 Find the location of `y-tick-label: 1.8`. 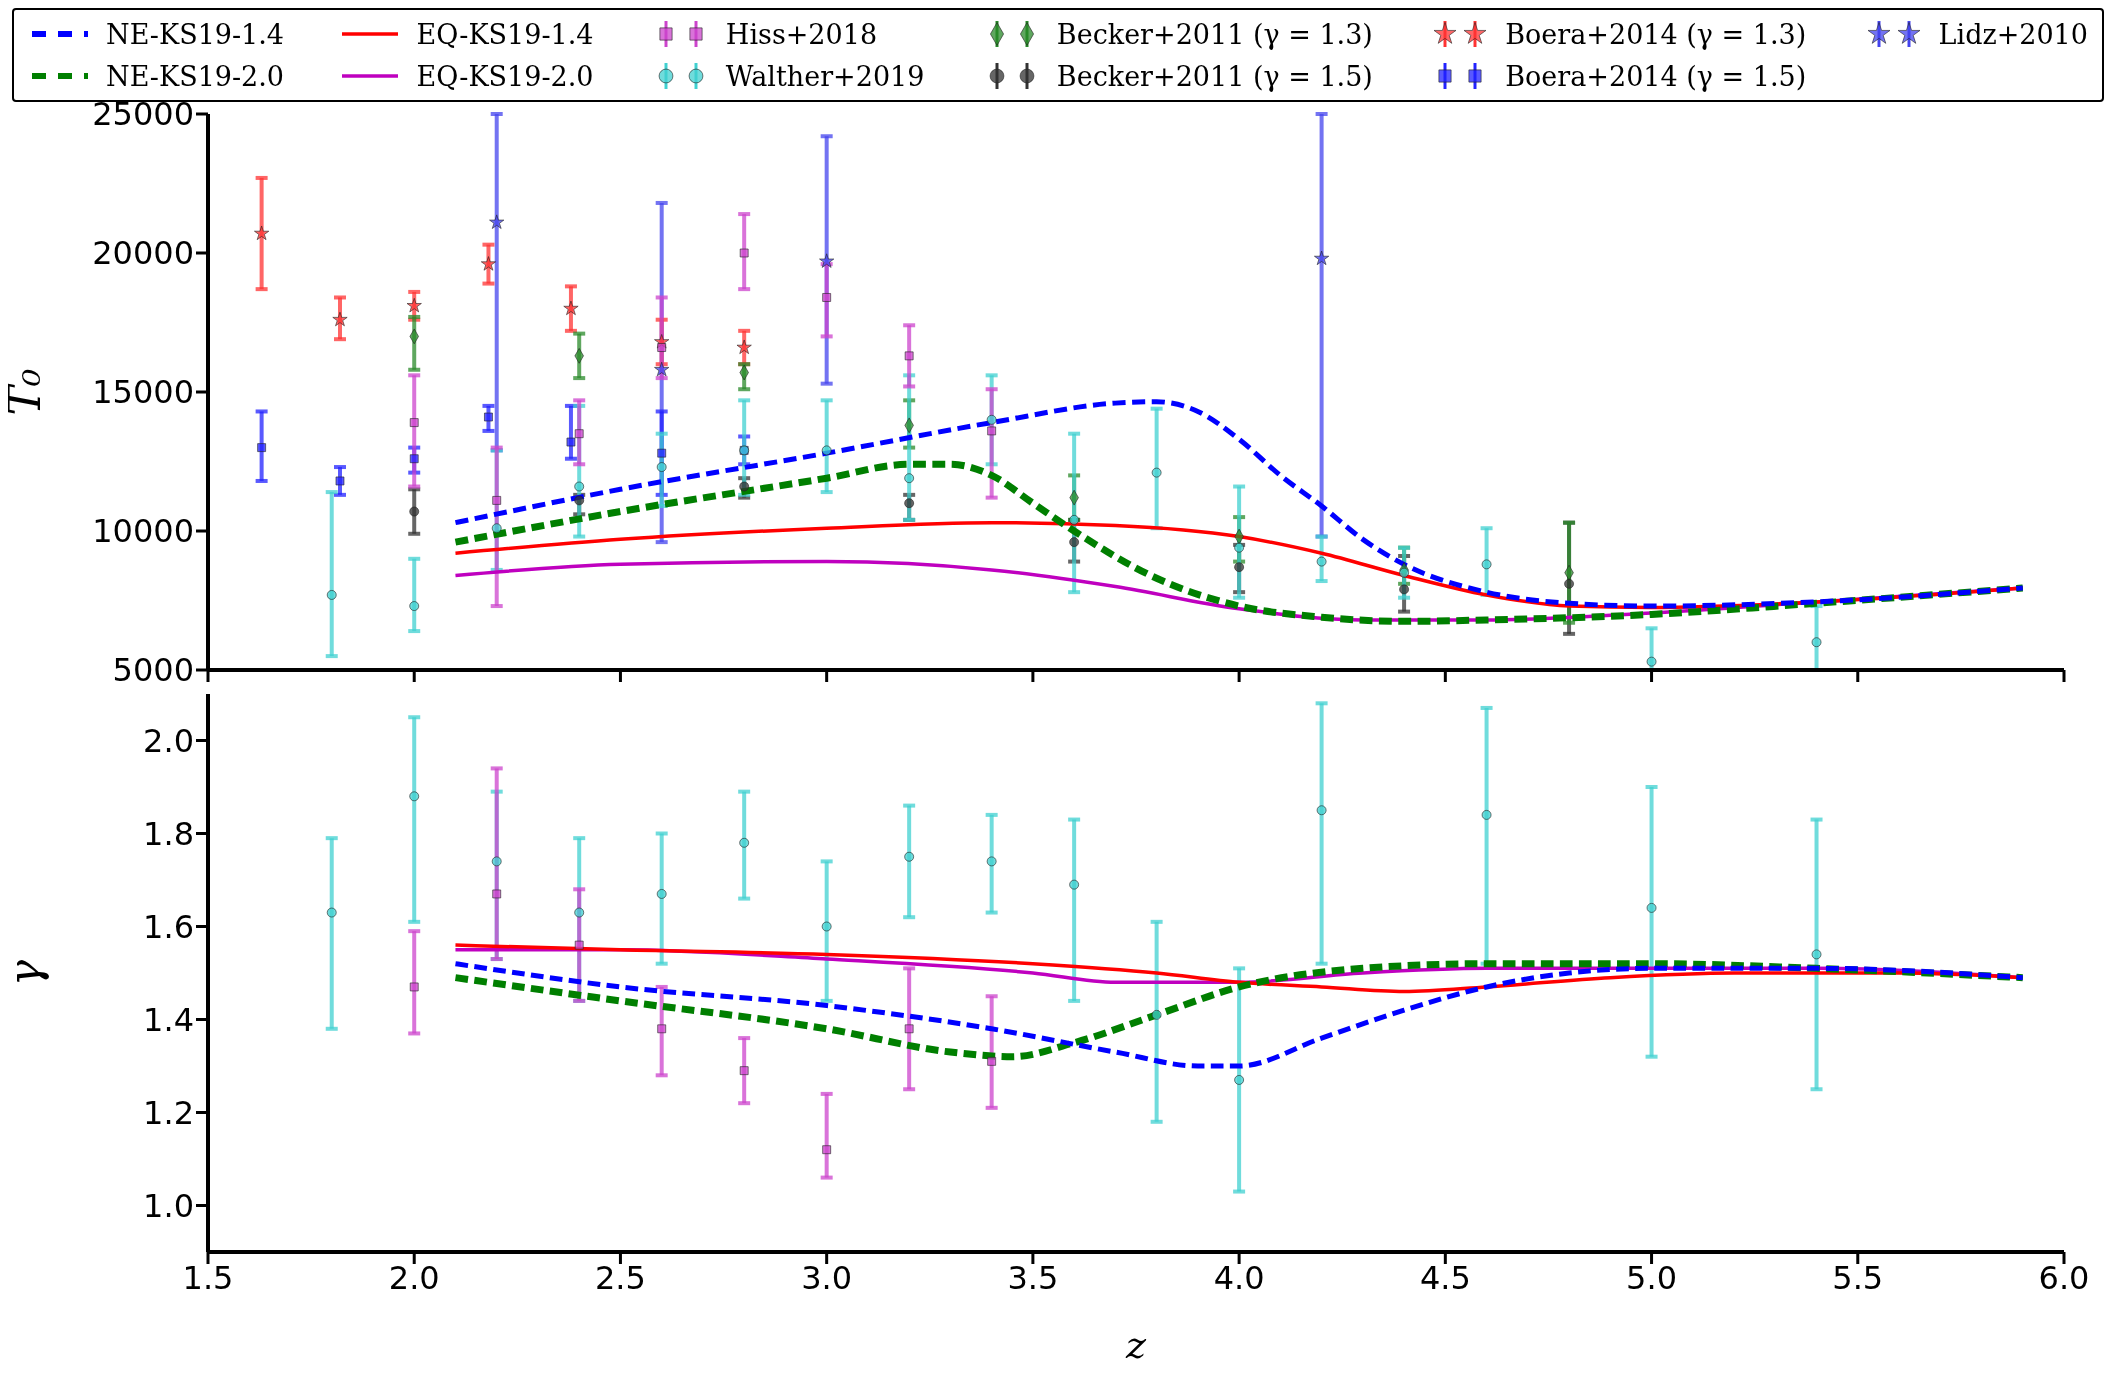

y-tick-label: 1.8 is located at coordinates (168, 833).